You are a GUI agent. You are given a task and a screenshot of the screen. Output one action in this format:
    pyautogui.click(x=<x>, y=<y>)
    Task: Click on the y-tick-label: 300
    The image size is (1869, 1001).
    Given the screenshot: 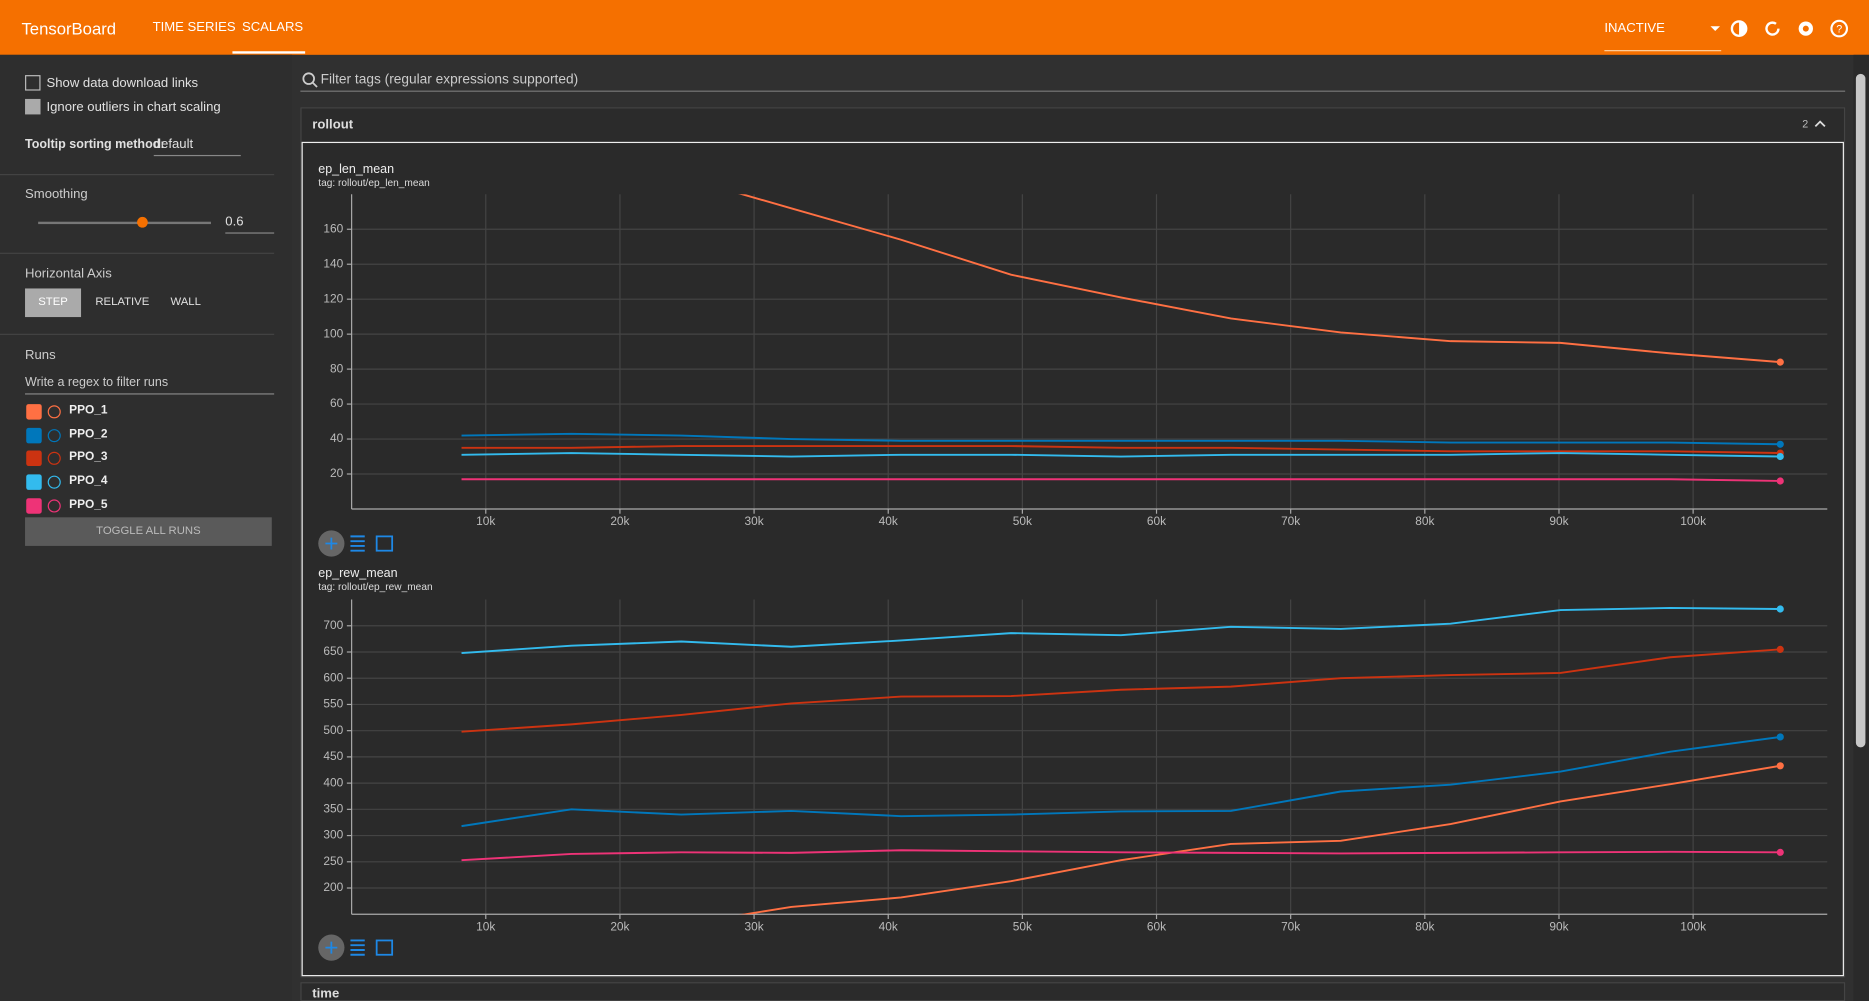 What is the action you would take?
    pyautogui.click(x=333, y=835)
    